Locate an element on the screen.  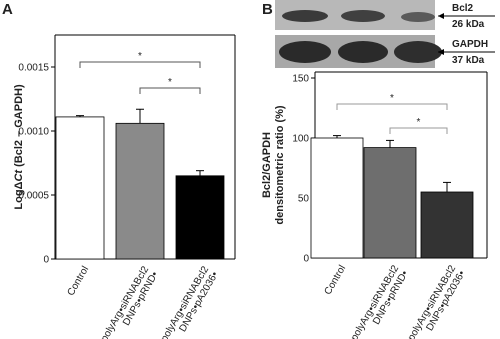
blot-label: Bcl2 is located at coordinates (463, 8).